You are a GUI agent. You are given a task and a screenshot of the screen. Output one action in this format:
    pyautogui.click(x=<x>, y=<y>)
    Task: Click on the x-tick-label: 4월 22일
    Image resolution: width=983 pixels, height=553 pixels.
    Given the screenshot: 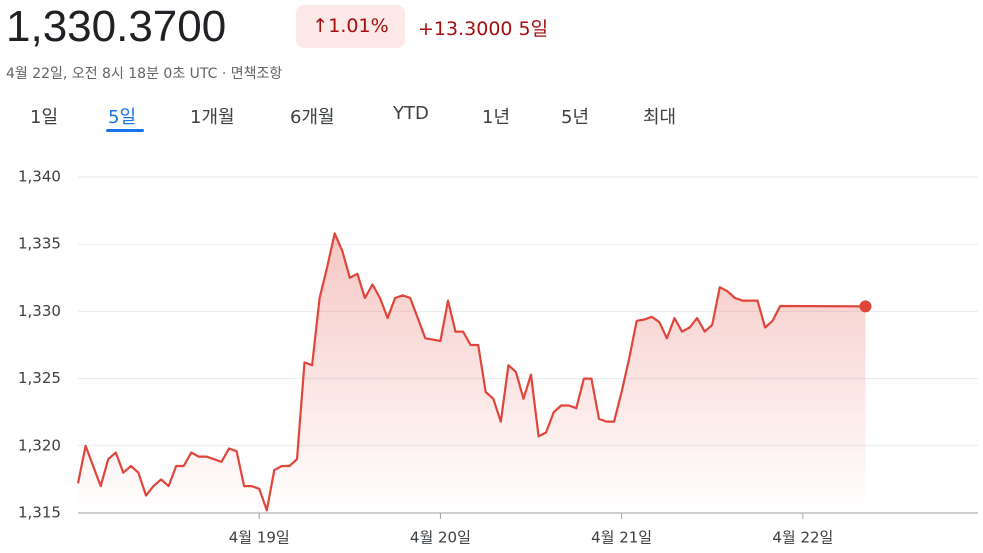 What is the action you would take?
    pyautogui.click(x=802, y=538)
    